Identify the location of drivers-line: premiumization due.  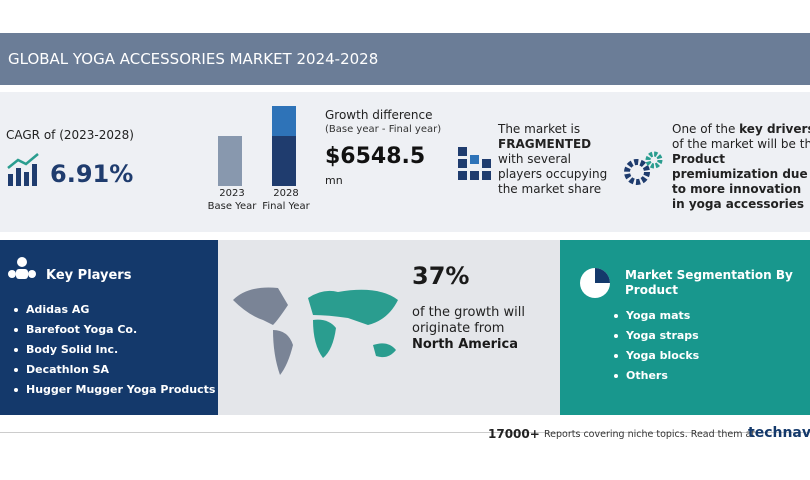
(740, 174).